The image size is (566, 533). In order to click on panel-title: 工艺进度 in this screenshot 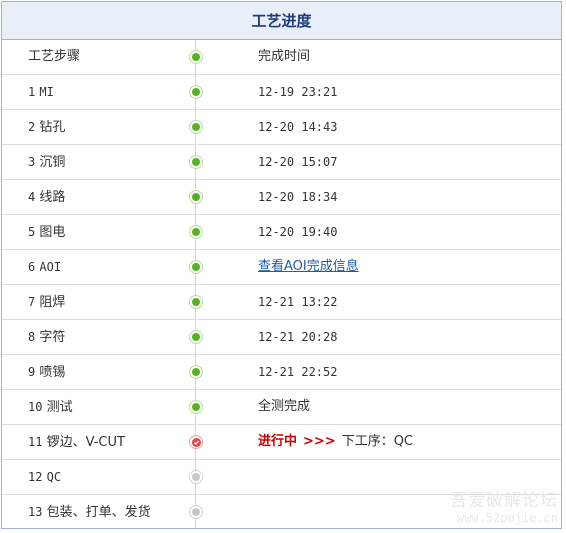, I will do `click(281, 21)`.